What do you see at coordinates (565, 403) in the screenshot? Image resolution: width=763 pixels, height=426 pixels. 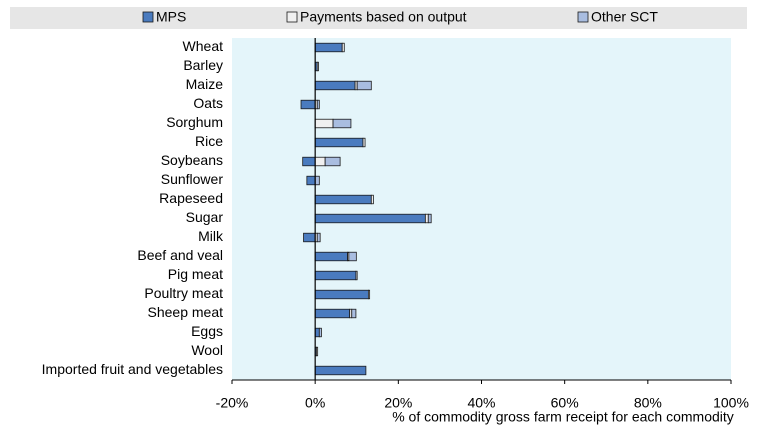 I see `x-tick-label: 60%` at bounding box center [565, 403].